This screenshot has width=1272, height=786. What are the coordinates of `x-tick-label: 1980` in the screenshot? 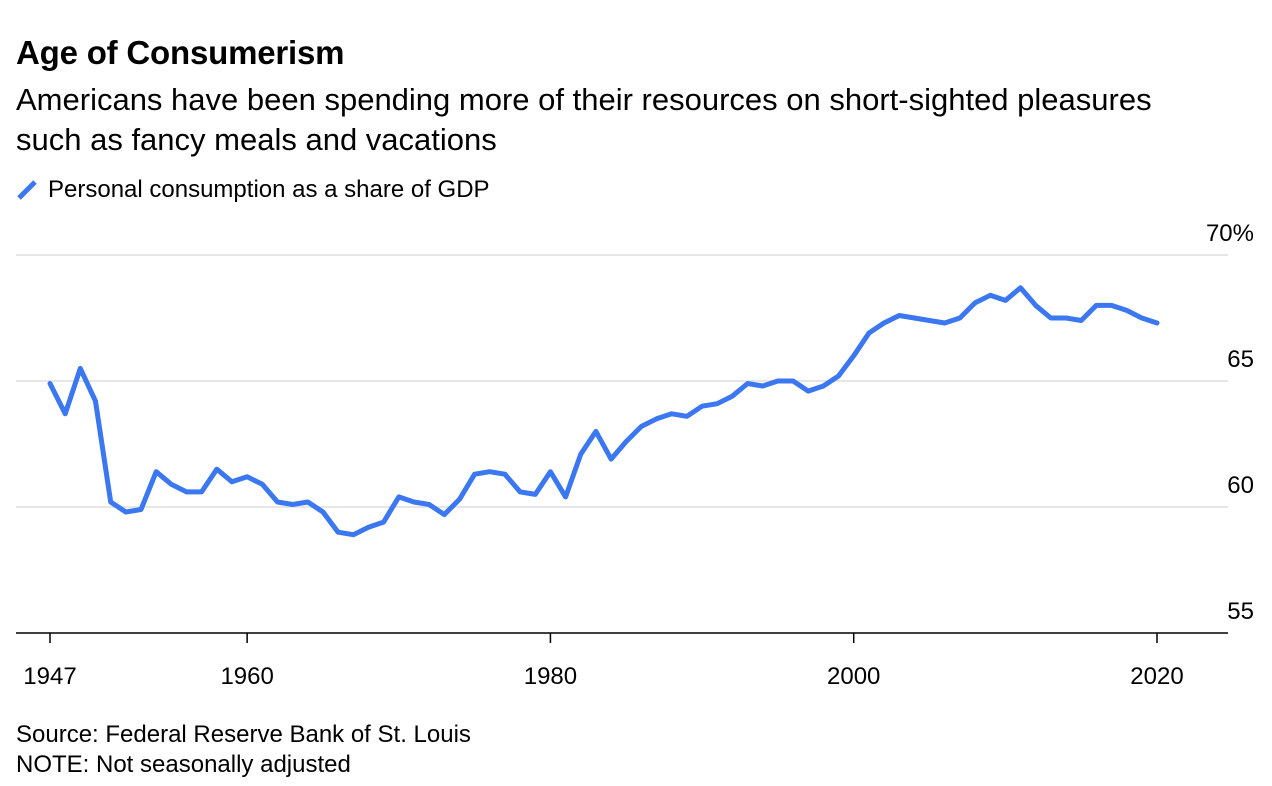 It's located at (550, 676).